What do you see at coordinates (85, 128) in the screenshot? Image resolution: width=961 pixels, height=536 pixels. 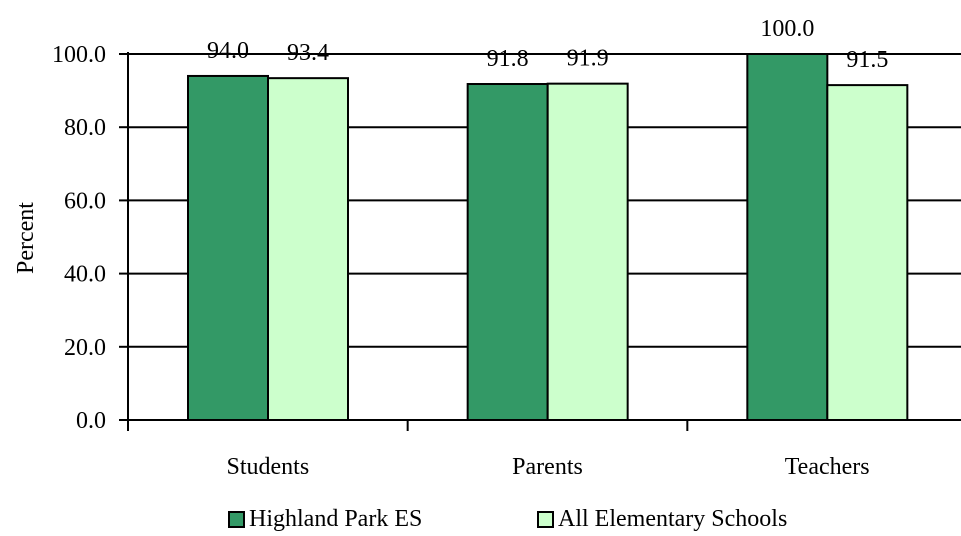 I see `y-tick-label: 80.0` at bounding box center [85, 128].